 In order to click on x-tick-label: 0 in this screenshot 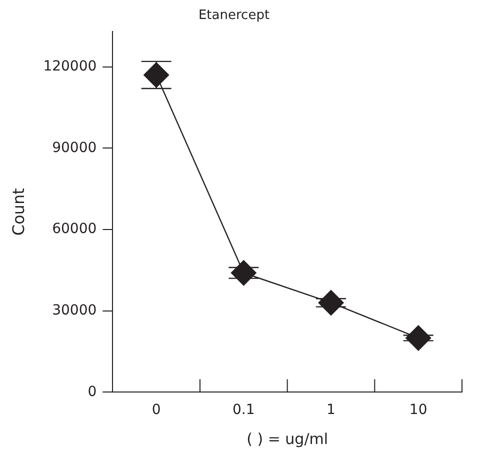, I will do `click(156, 410)`.